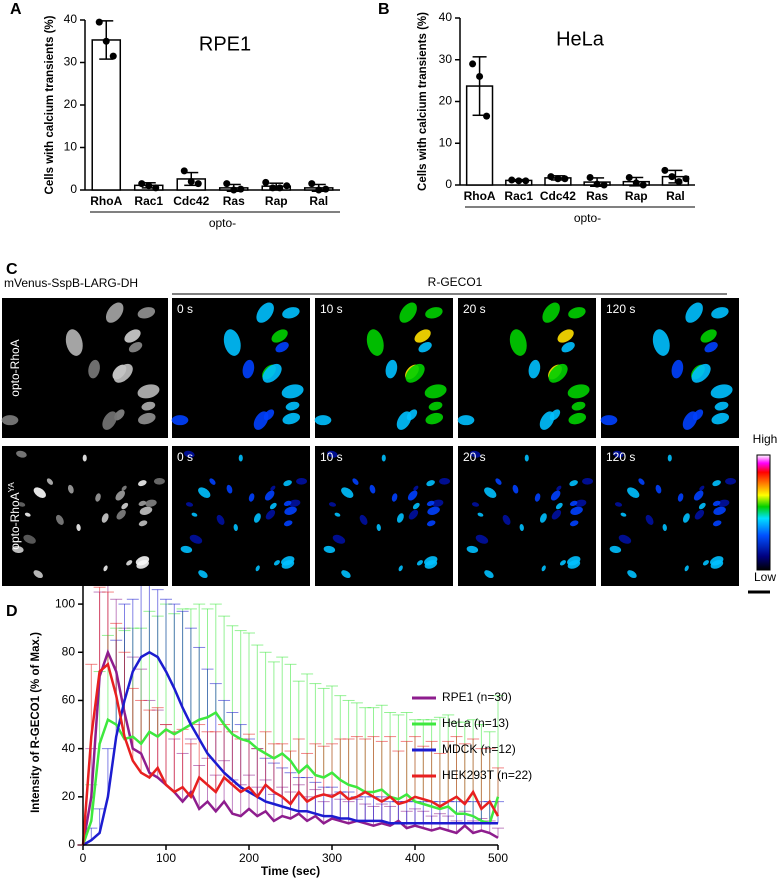  Describe the element at coordinates (249, 858) in the screenshot. I see `x-tick-label: 200` at that location.